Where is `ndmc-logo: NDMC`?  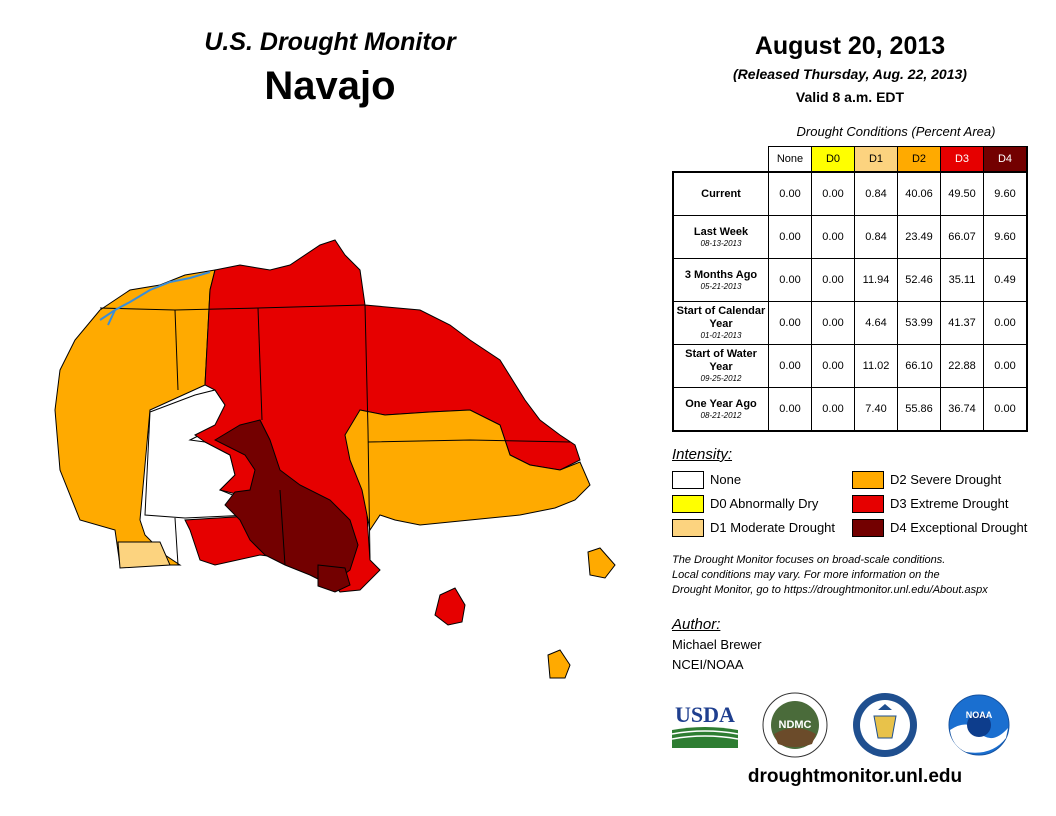
ndmc-logo: NDMC is located at coordinates (795, 725).